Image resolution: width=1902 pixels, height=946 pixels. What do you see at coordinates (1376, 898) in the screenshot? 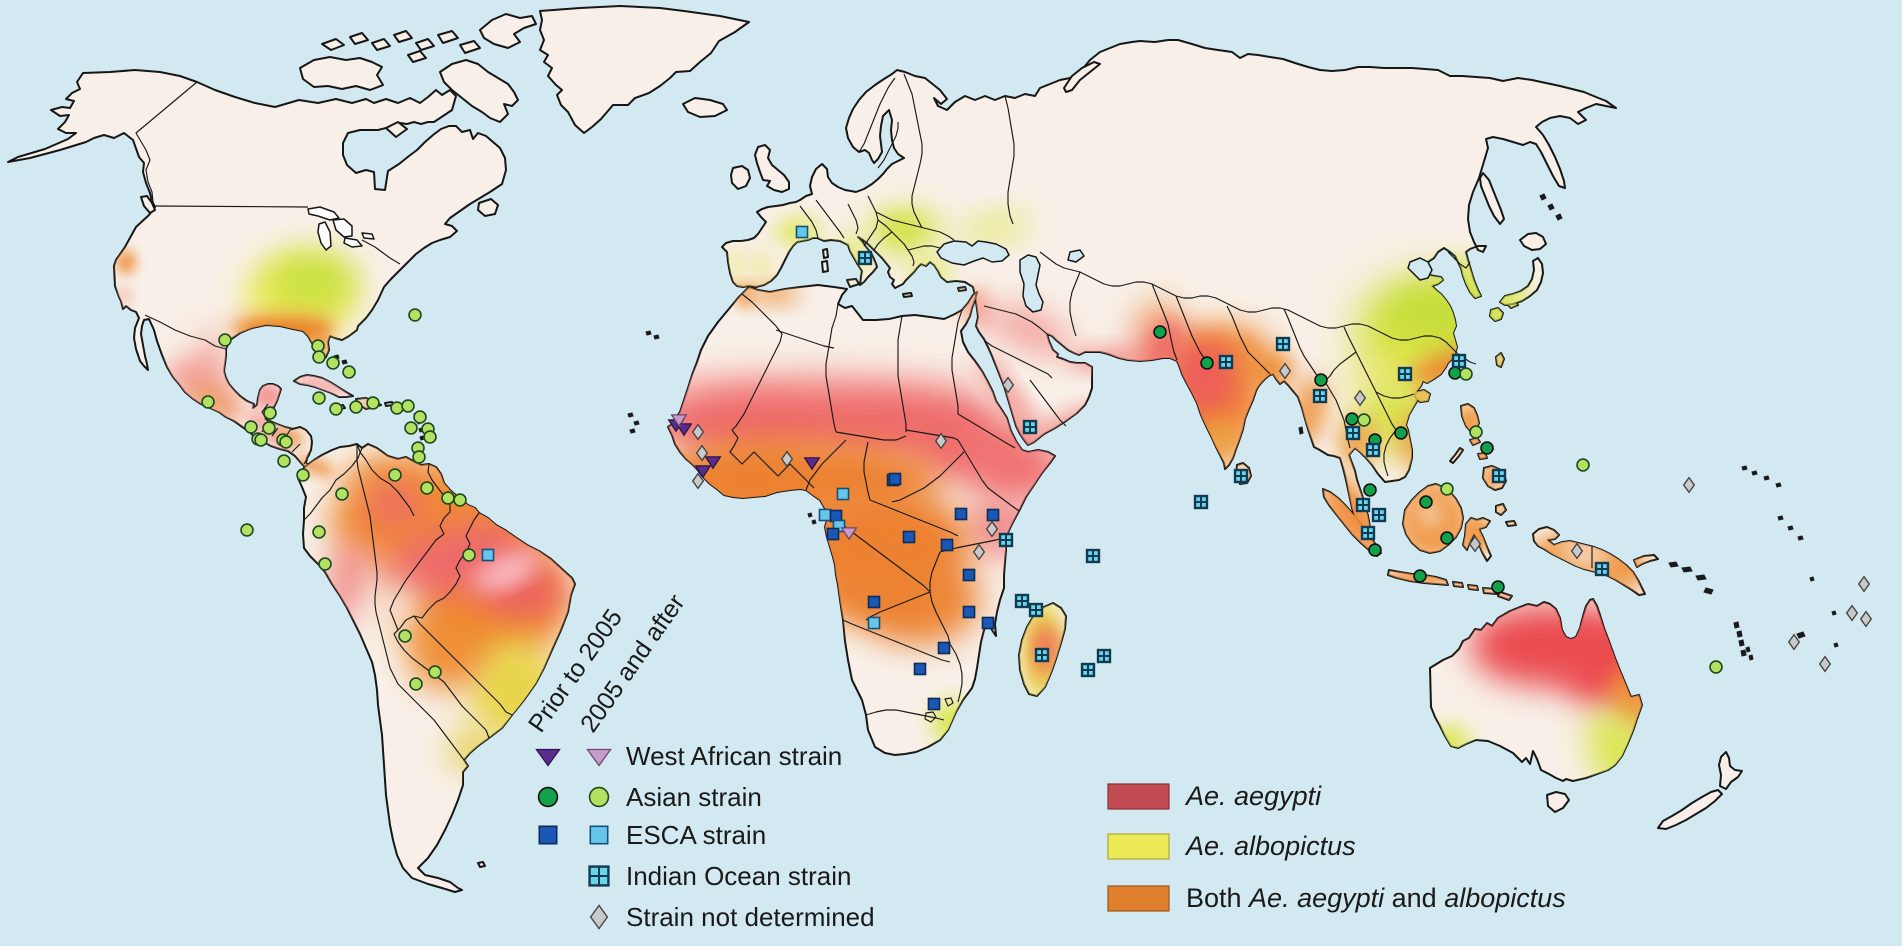
I see `svg-text:Both Ae. aegypti and albopictu: Both Ae. aegypti and albopictus` at bounding box center [1376, 898].